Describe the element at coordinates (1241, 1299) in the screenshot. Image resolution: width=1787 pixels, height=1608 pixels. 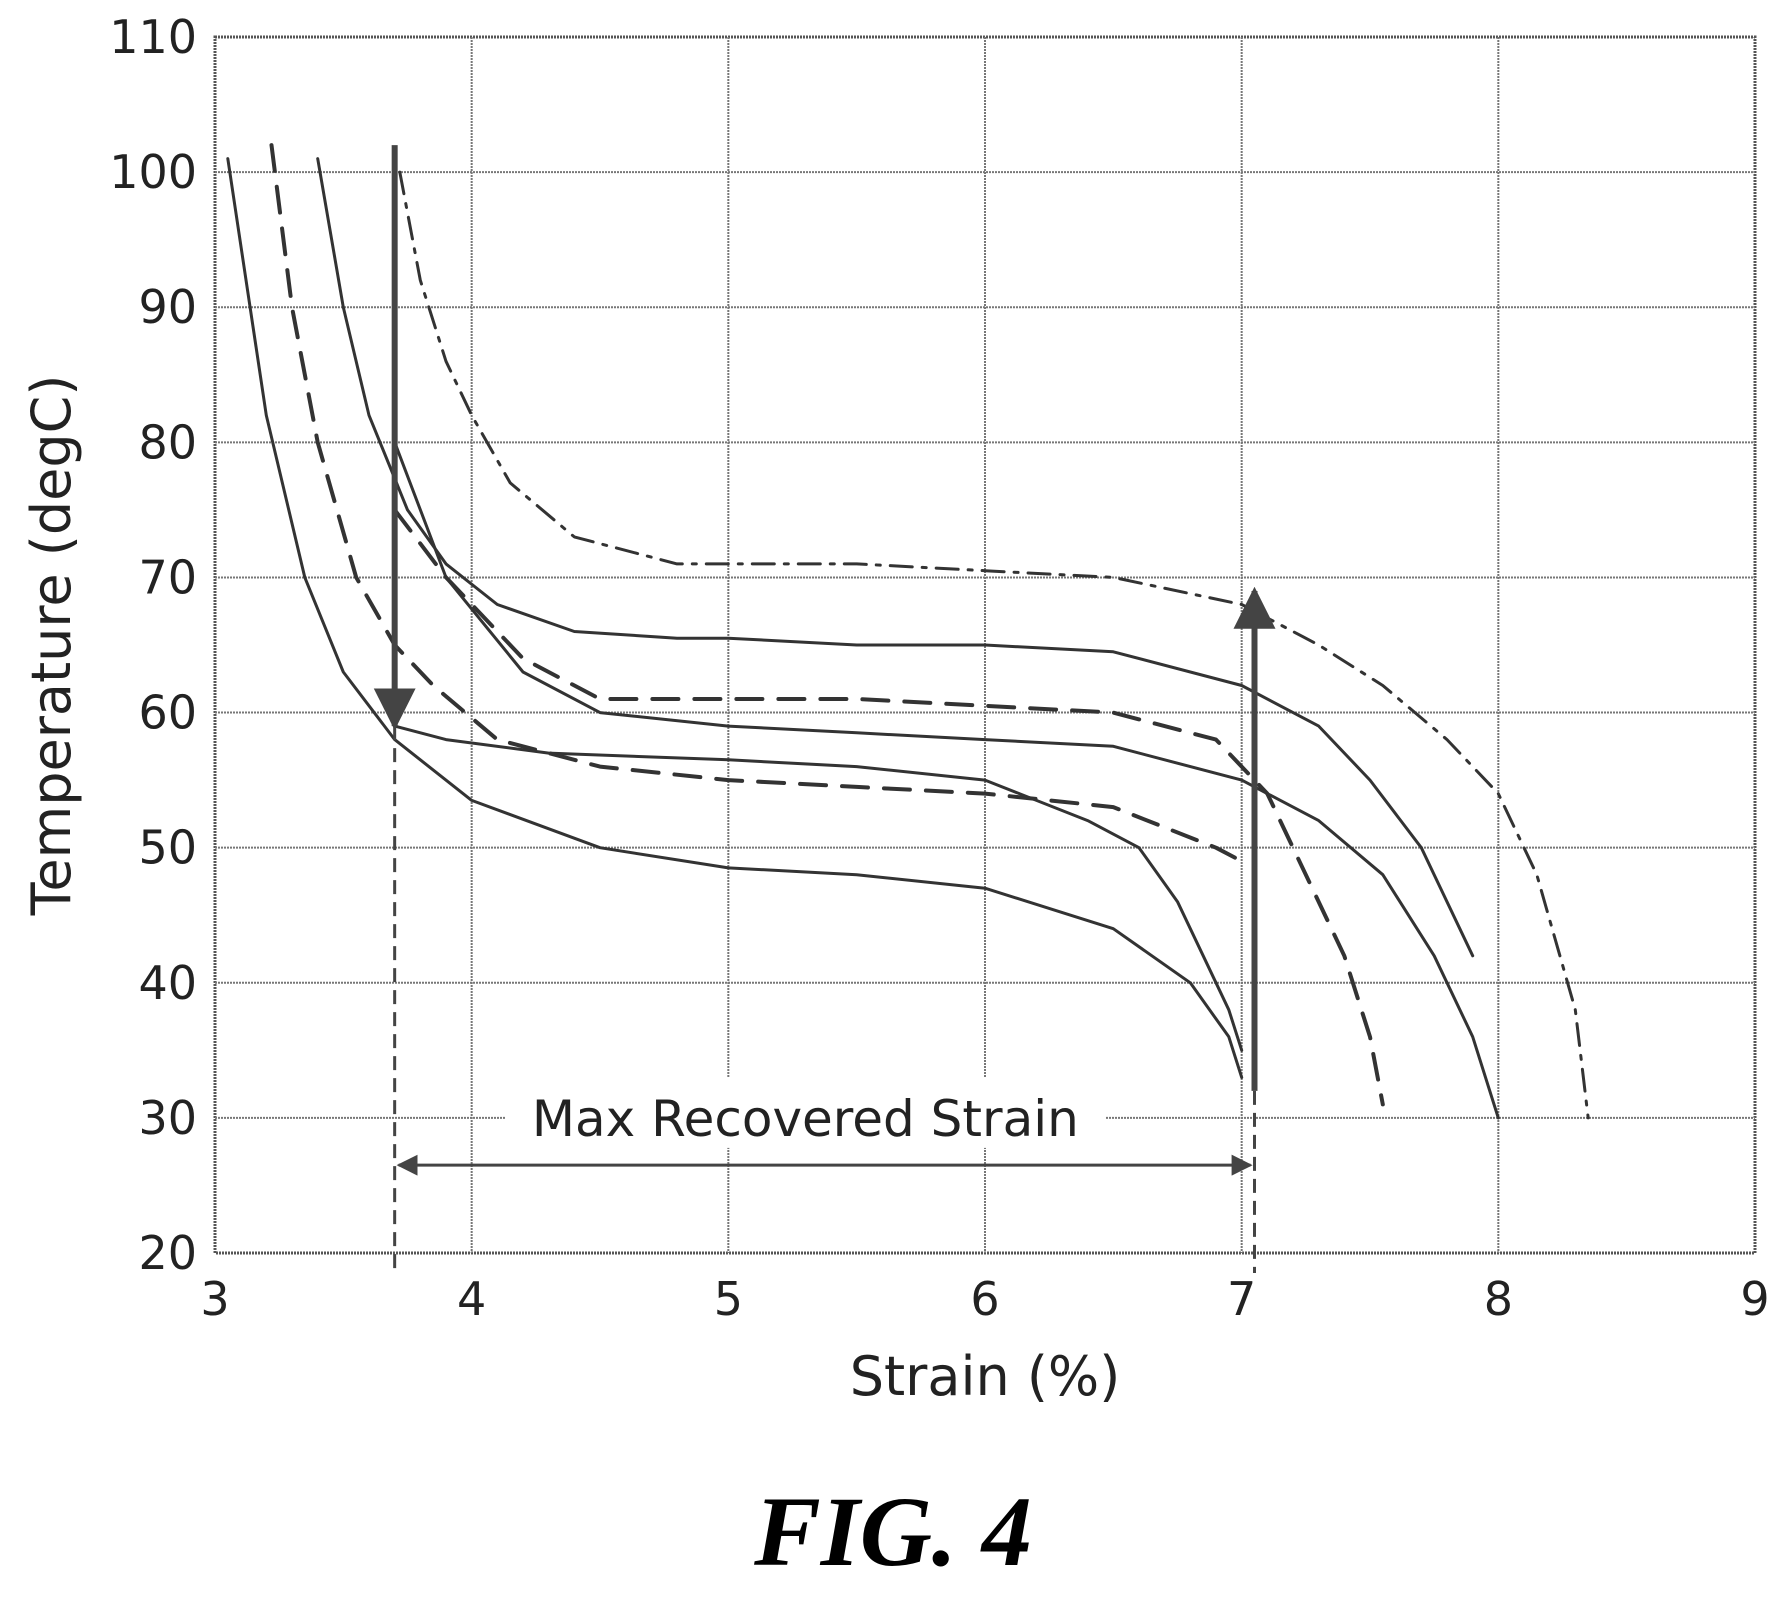
I see `x-tick-label: 7` at that location.